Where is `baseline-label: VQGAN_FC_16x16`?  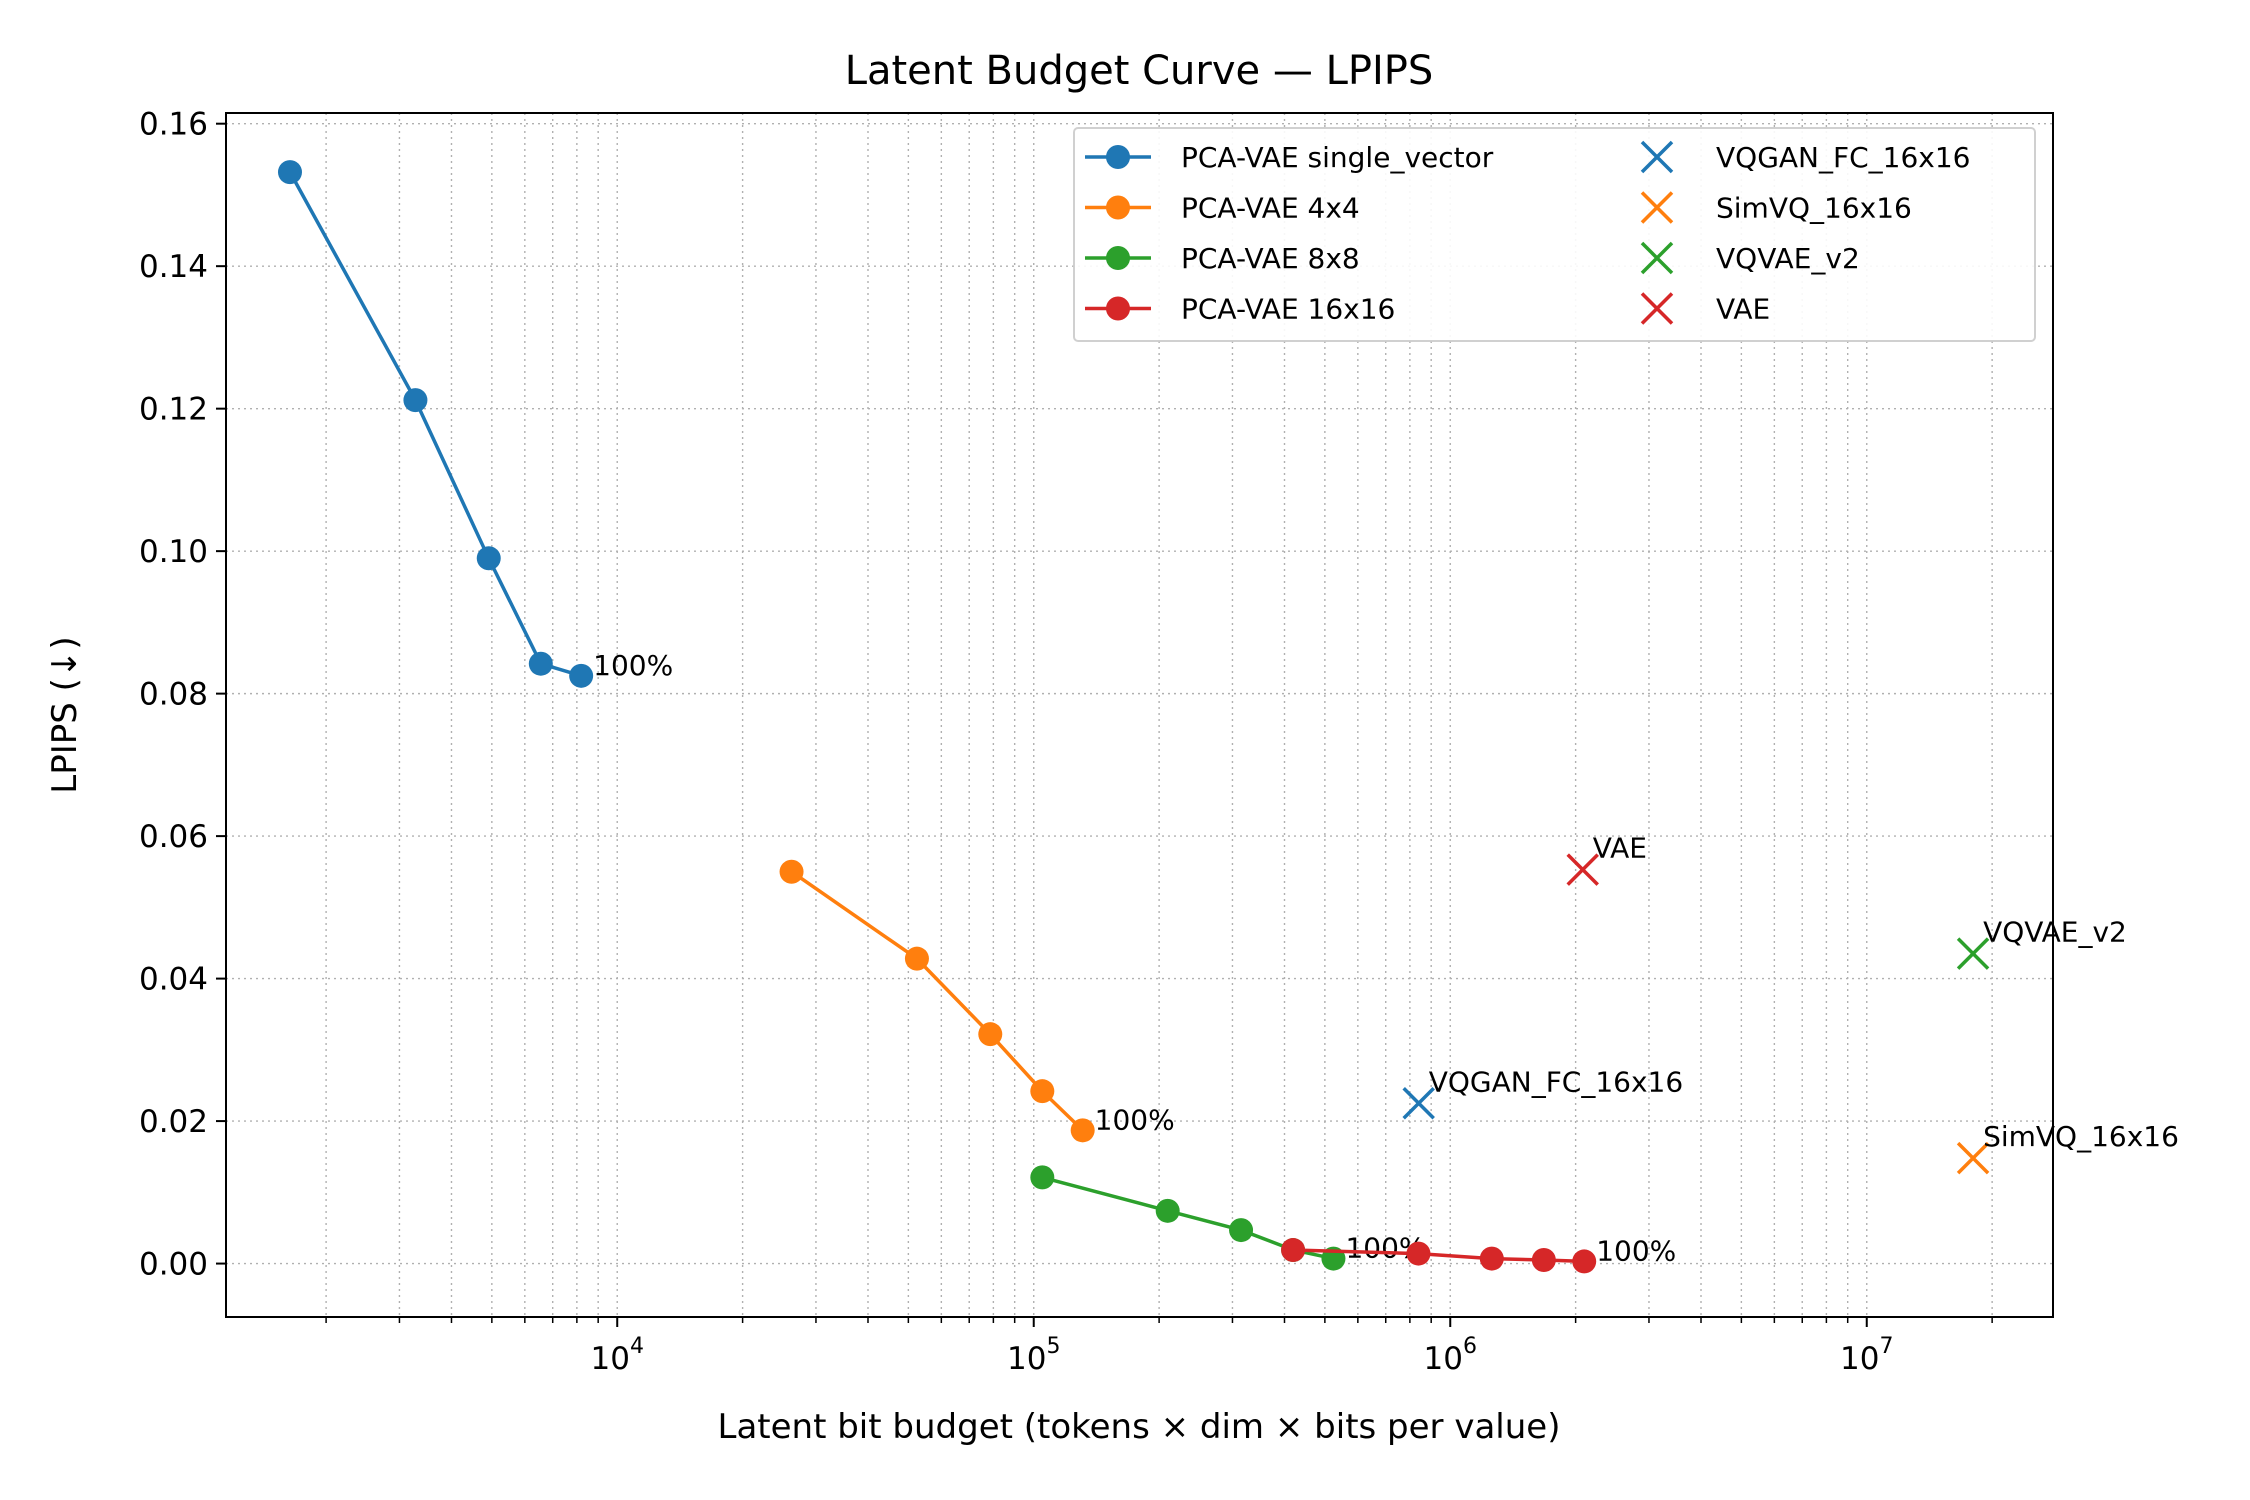
baseline-label: VQGAN_FC_16x16 is located at coordinates (1556, 1081).